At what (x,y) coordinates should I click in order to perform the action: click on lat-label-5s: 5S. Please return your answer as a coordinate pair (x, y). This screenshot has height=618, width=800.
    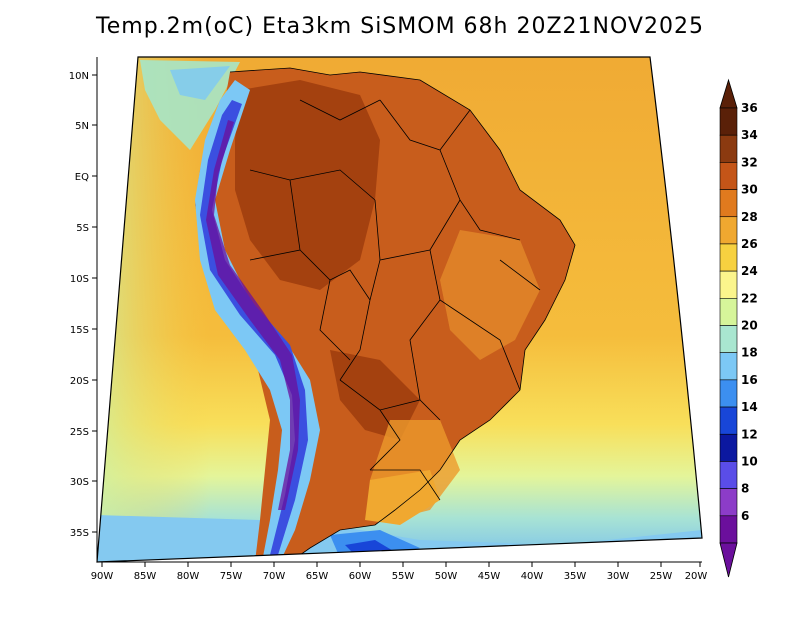
    Looking at the image, I should click on (82, 228).